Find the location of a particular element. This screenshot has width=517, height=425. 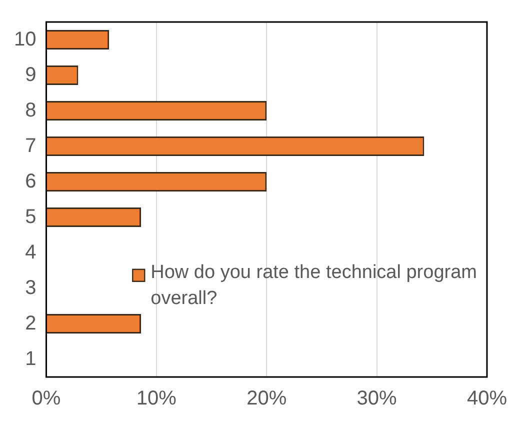

y-tick-label: 5 is located at coordinates (30, 217).